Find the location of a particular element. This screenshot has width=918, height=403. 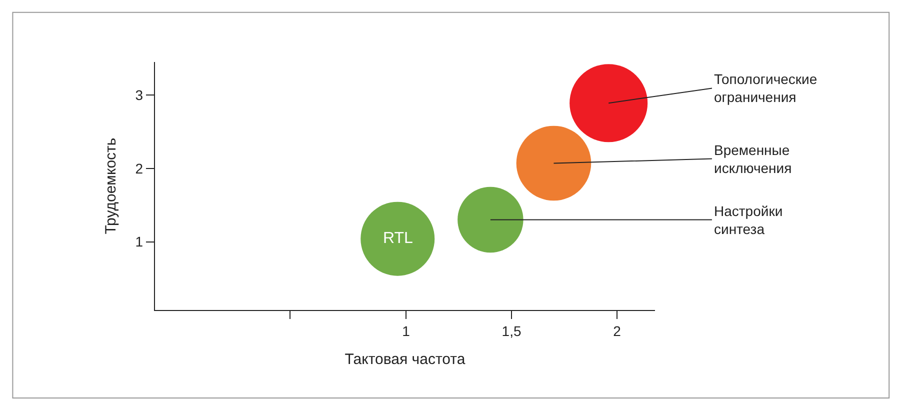

y-axis-title: Трудоемкость is located at coordinates (111, 186).